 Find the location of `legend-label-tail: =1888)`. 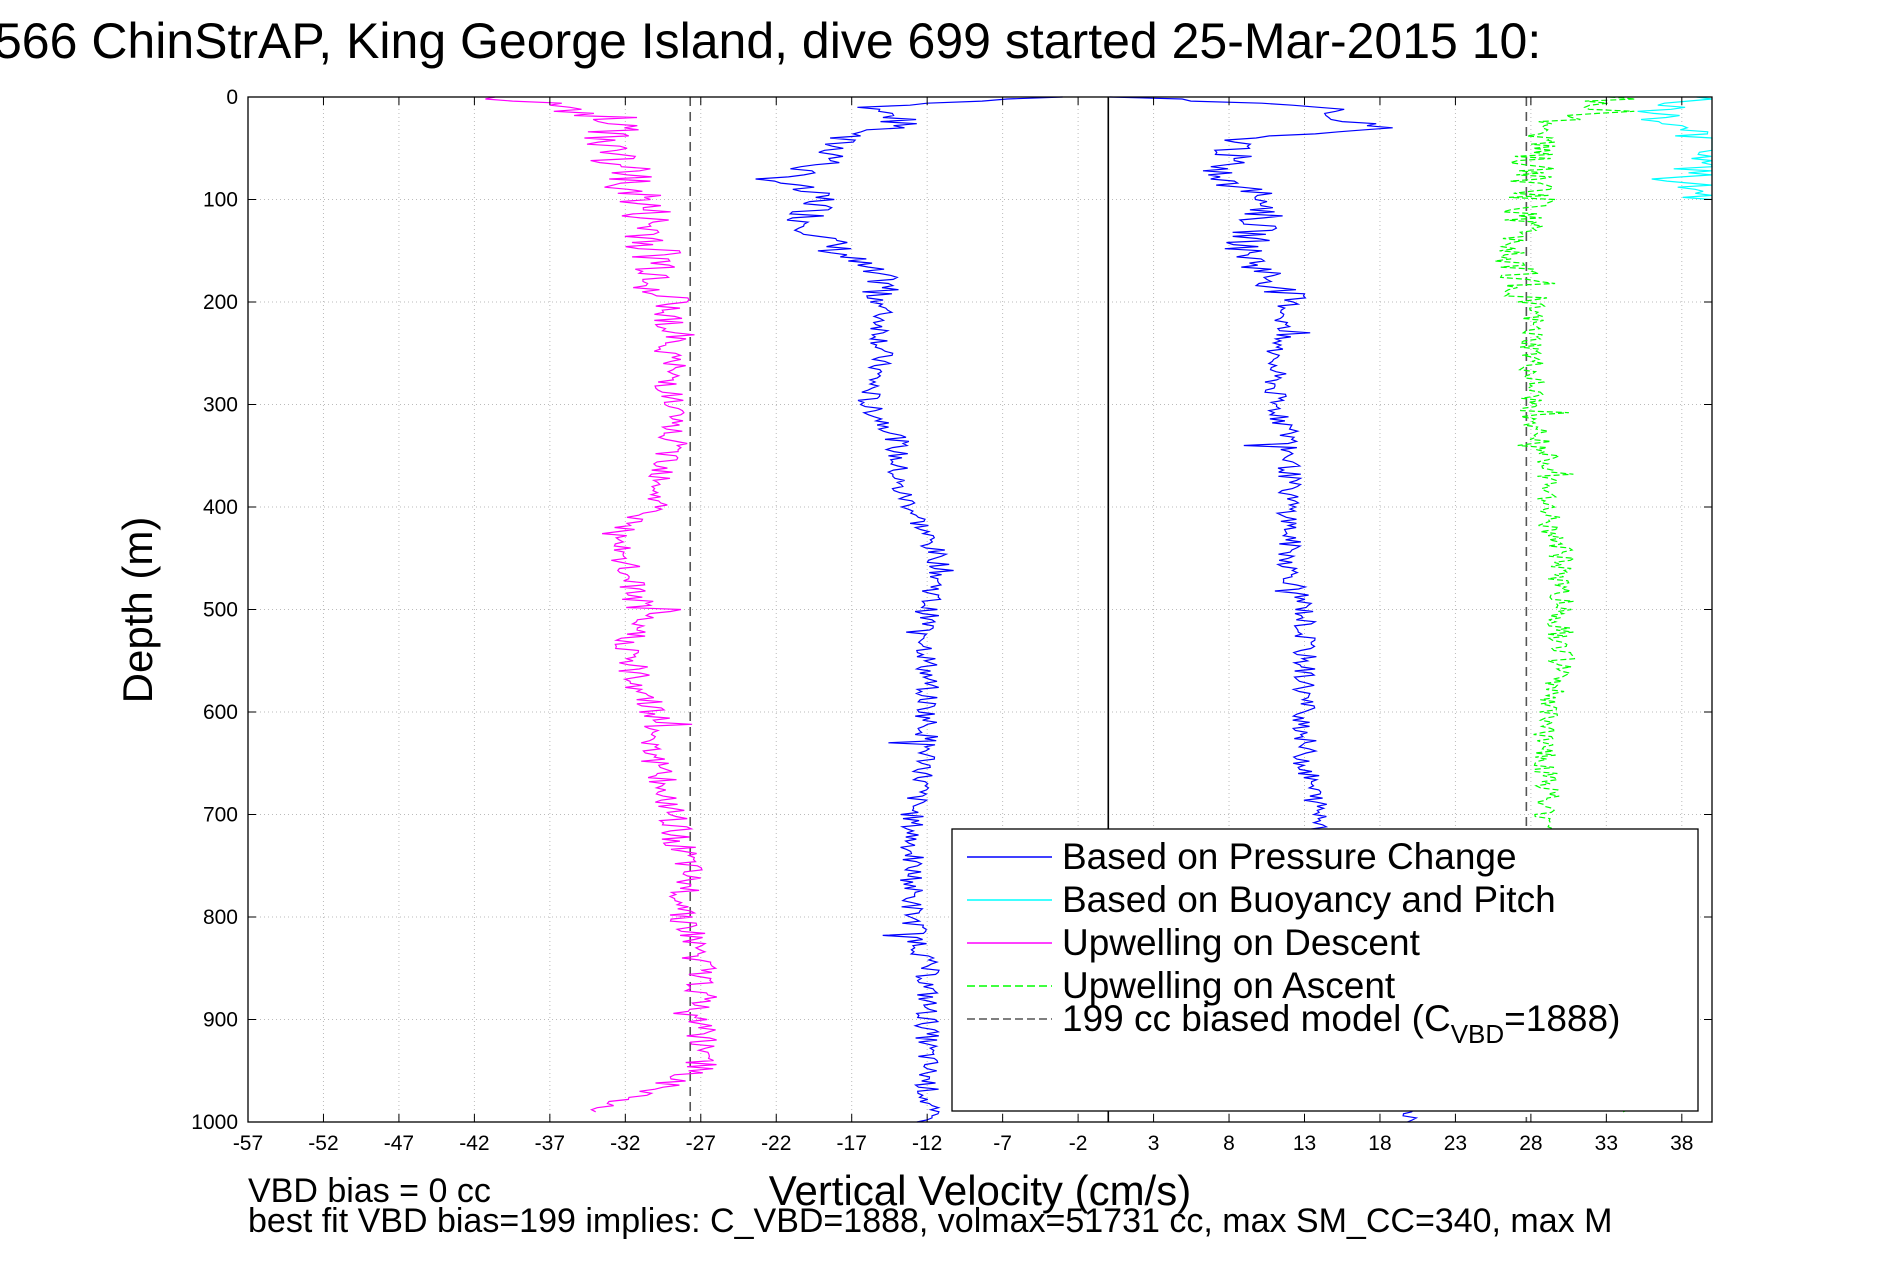

legend-label-tail: =1888) is located at coordinates (1562, 1018).